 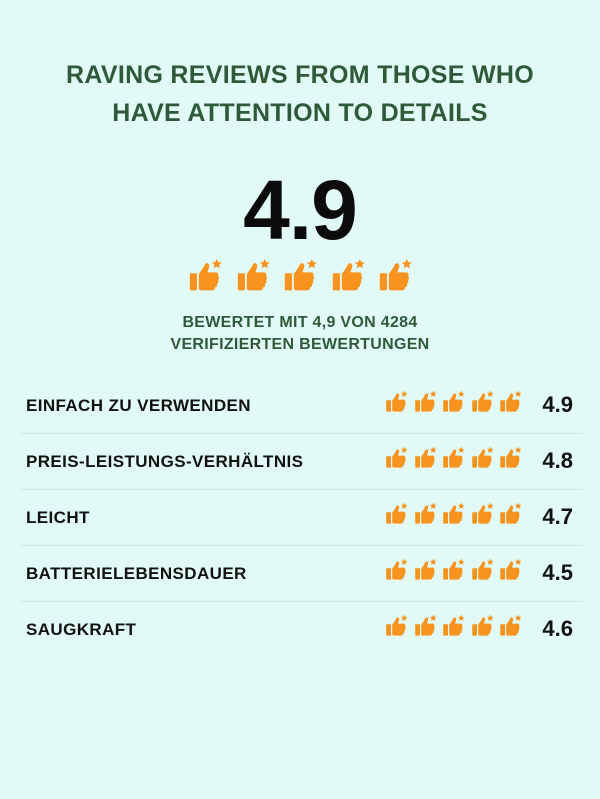 What do you see at coordinates (81, 629) in the screenshot?
I see `rating-row-label: SAUGKRAFT` at bounding box center [81, 629].